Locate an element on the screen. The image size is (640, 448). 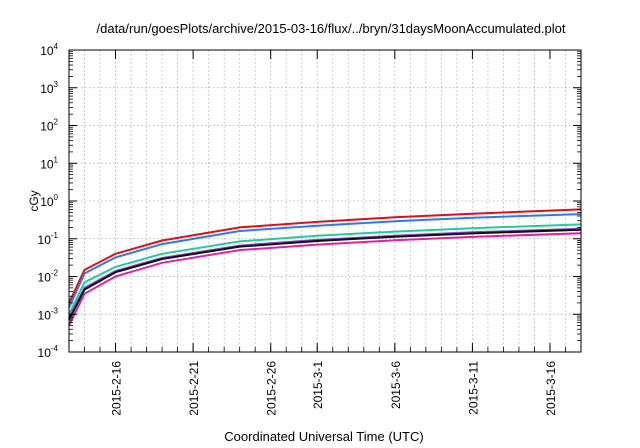
y-tick-label: 10⁻⁴ is located at coordinates (48, 352).